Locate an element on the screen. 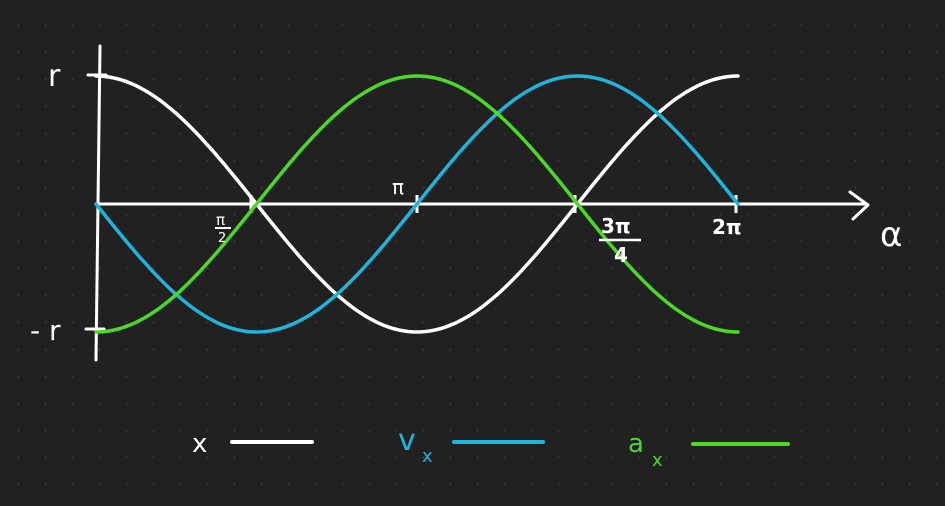 The image size is (945, 506). x-axis-label: α is located at coordinates (891, 235).